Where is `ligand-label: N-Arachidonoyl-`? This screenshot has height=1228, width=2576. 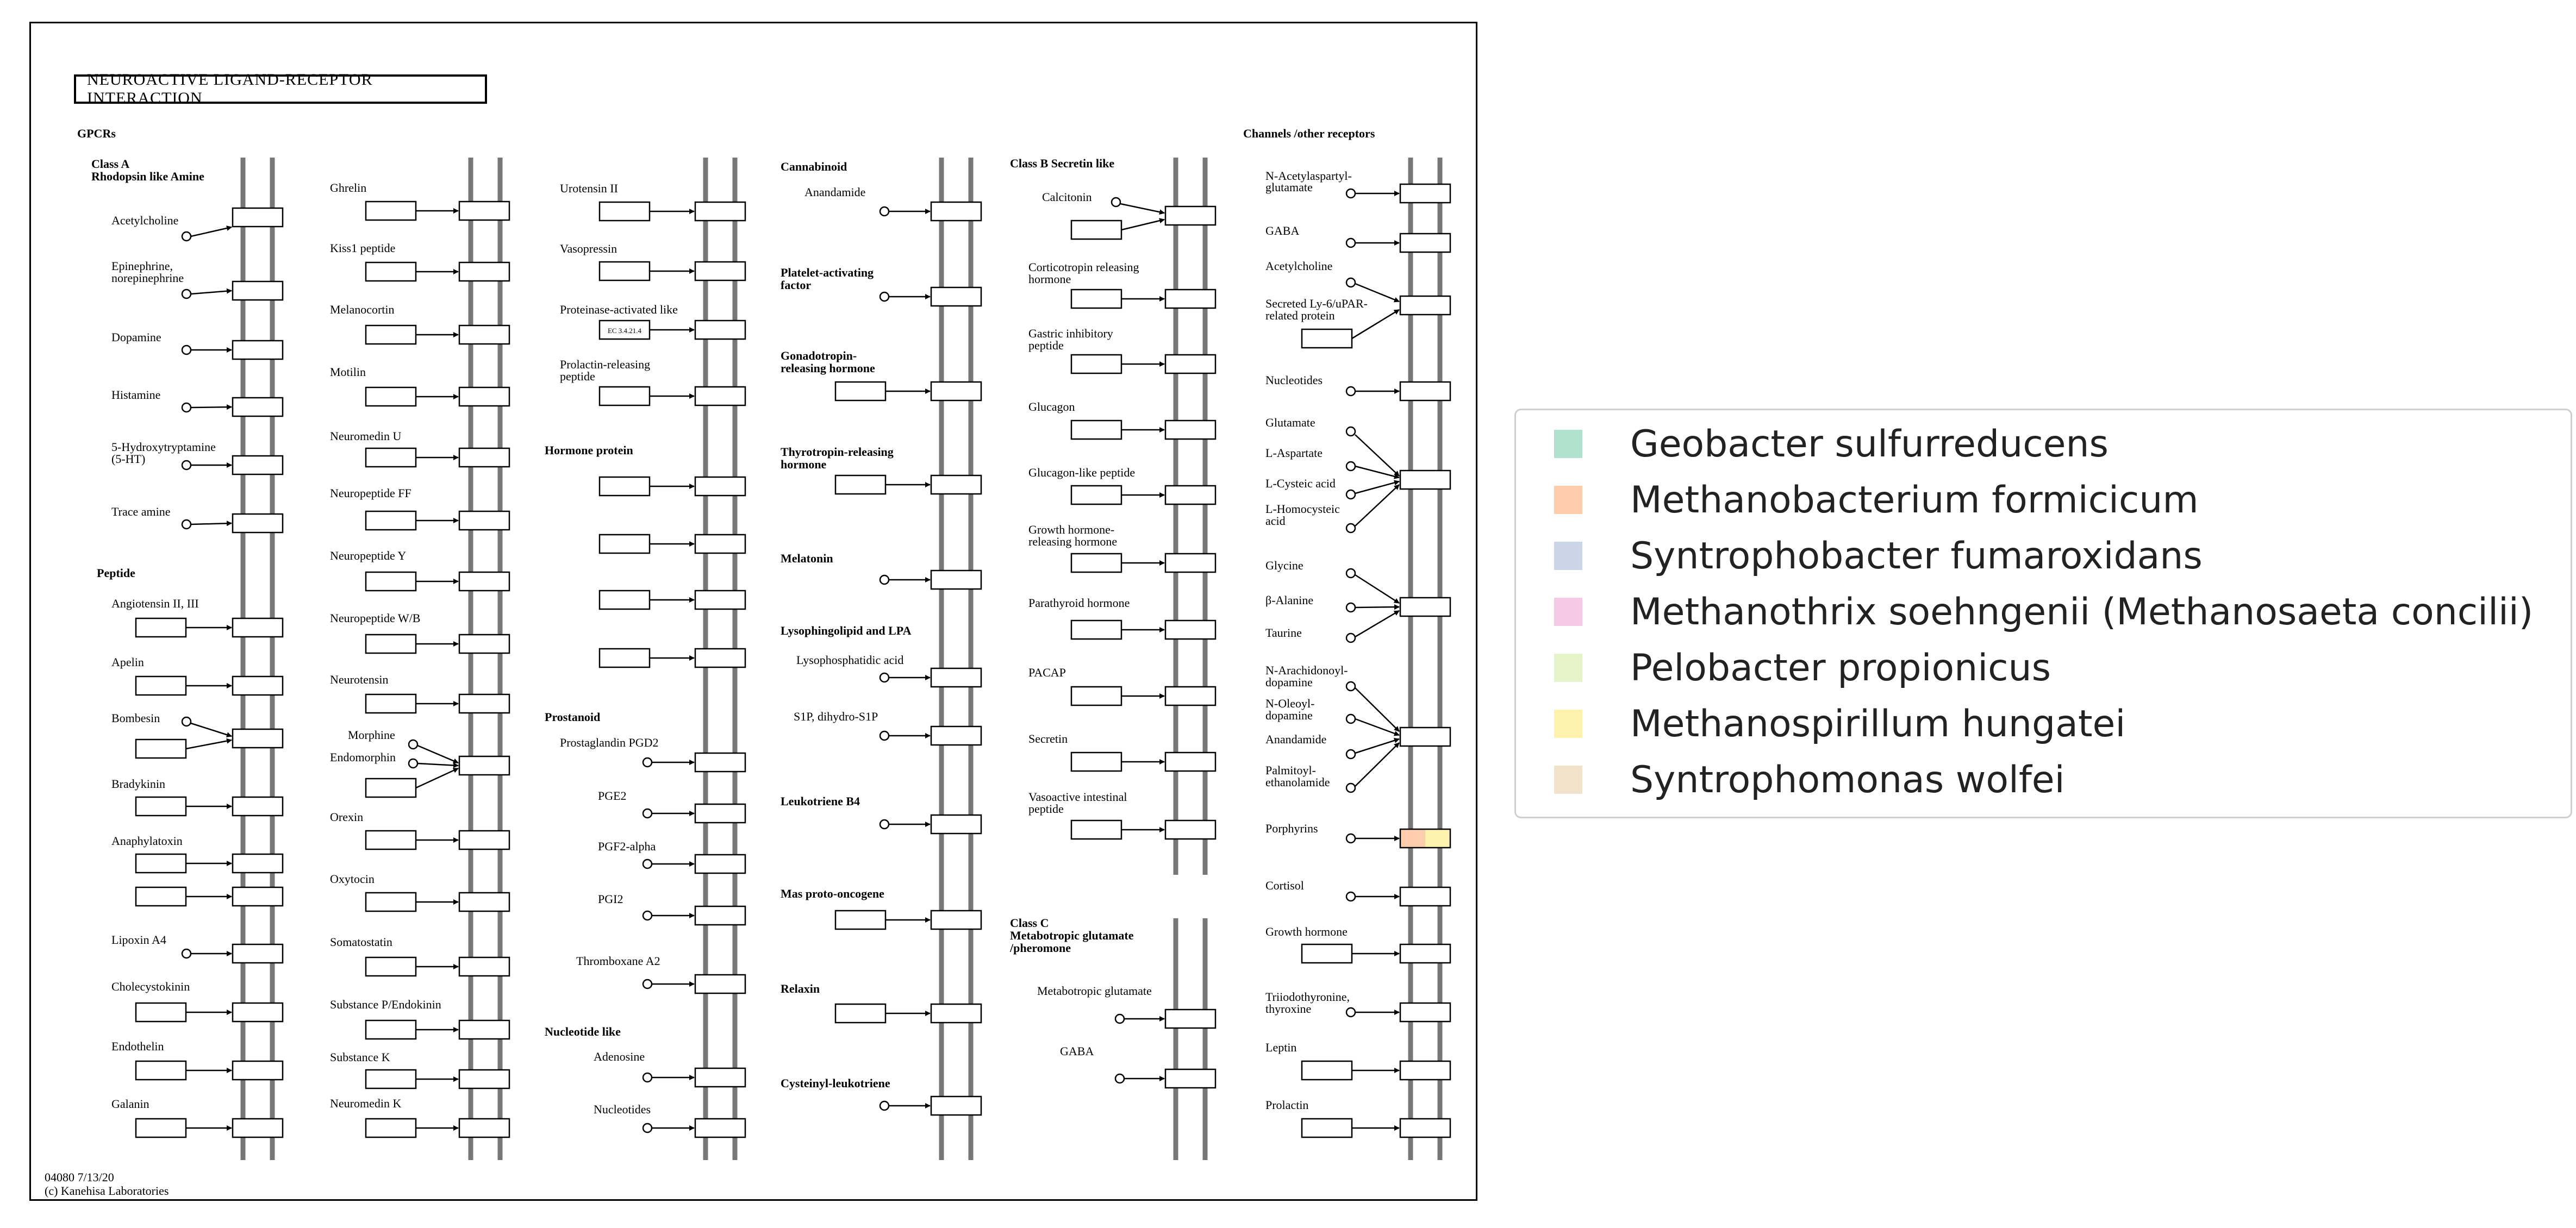 ligand-label: N-Arachidonoyl- is located at coordinates (1307, 670).